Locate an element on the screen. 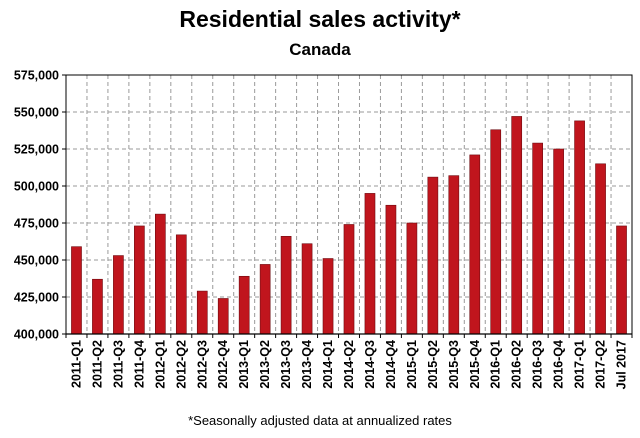 The image size is (640, 438). x-tick-label: 2014-Q2 is located at coordinates (349, 364).